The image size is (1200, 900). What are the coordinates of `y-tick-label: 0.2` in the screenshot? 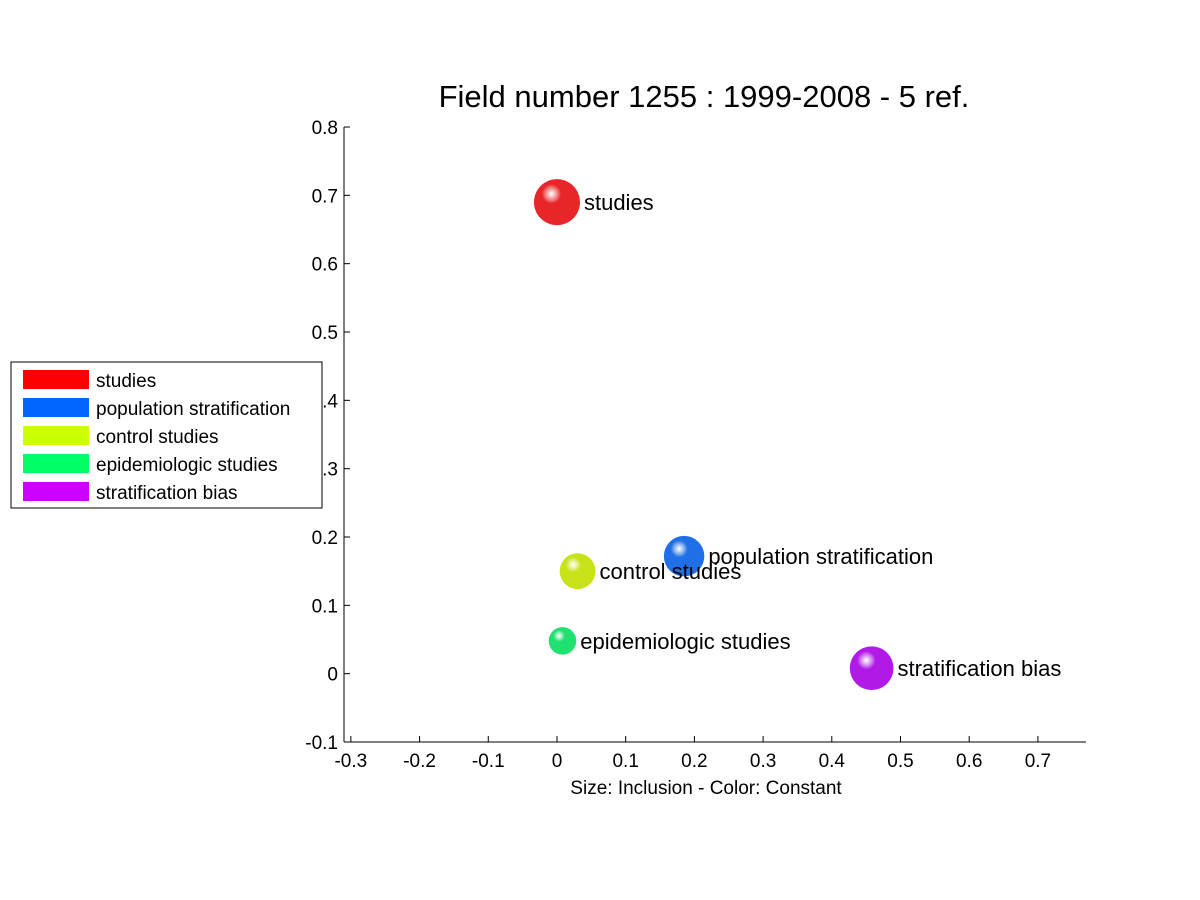 It's located at (325, 538).